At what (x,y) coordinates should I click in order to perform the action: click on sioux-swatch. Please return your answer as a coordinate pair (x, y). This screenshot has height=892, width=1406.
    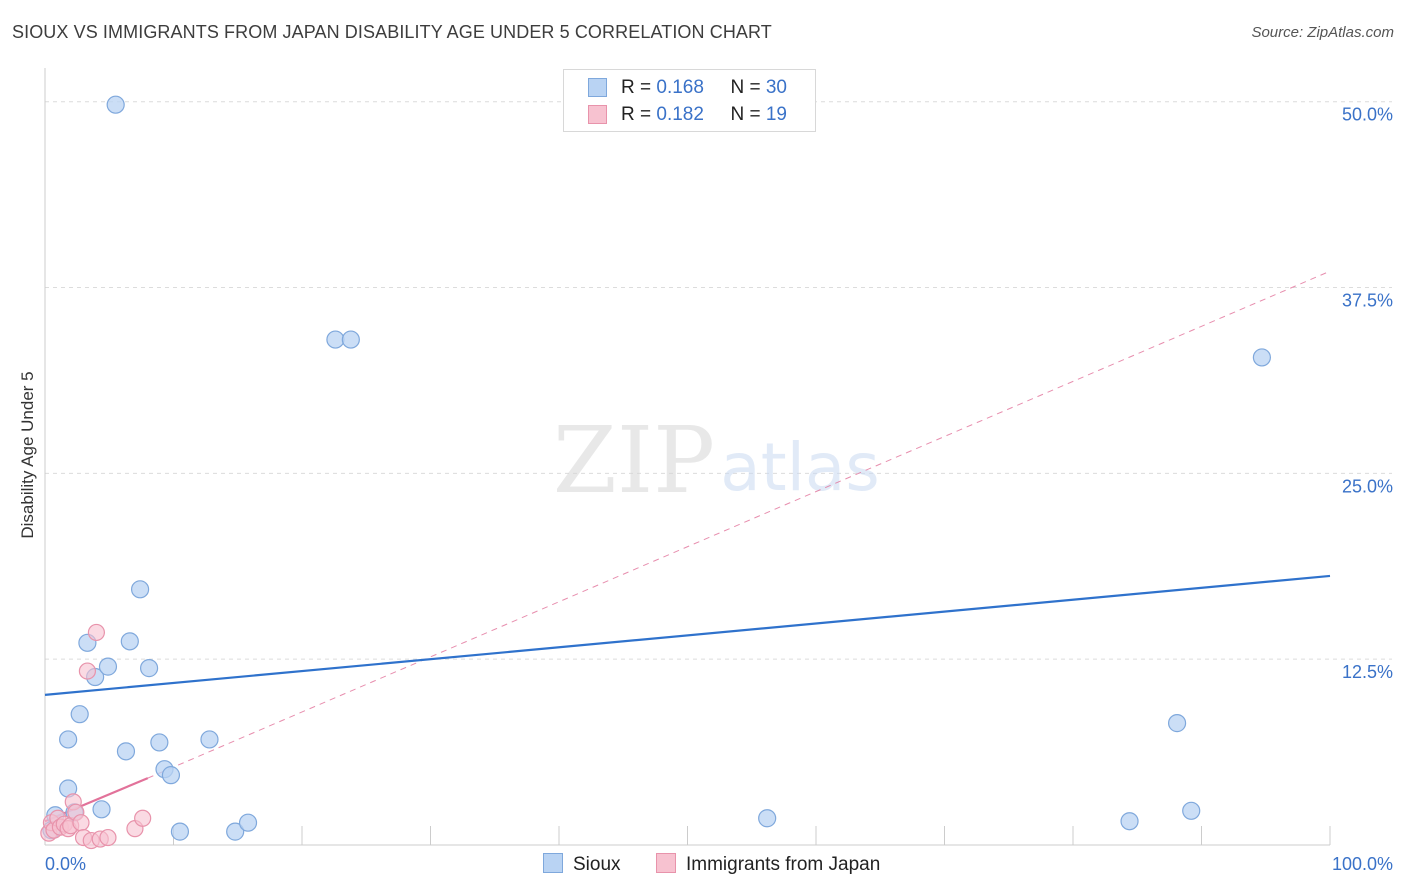
    Looking at the image, I should click on (597, 87).